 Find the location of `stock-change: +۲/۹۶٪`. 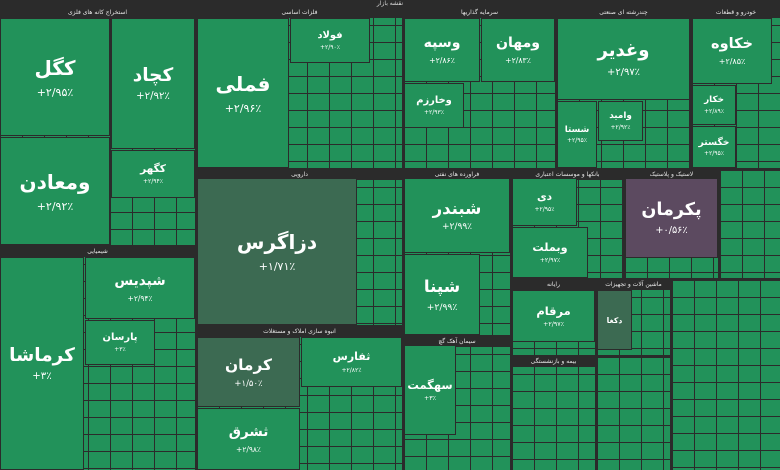

stock-change: +۲/۹۶٪ is located at coordinates (243, 108).